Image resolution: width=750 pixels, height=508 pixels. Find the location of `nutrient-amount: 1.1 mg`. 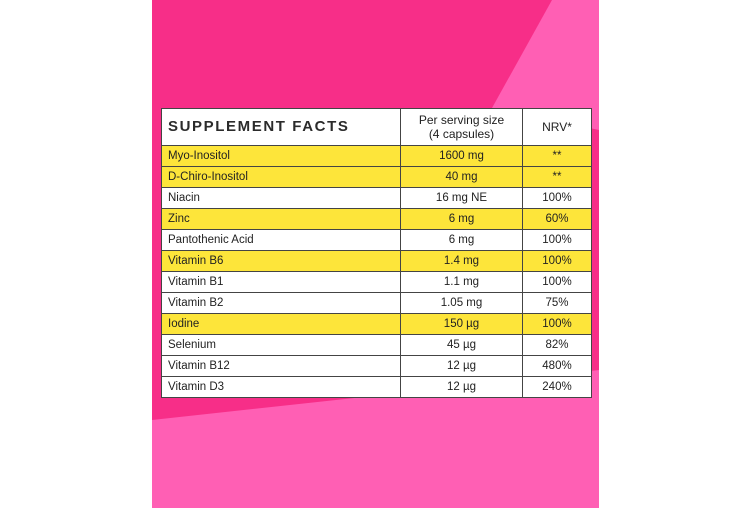

nutrient-amount: 1.1 mg is located at coordinates (461, 282).